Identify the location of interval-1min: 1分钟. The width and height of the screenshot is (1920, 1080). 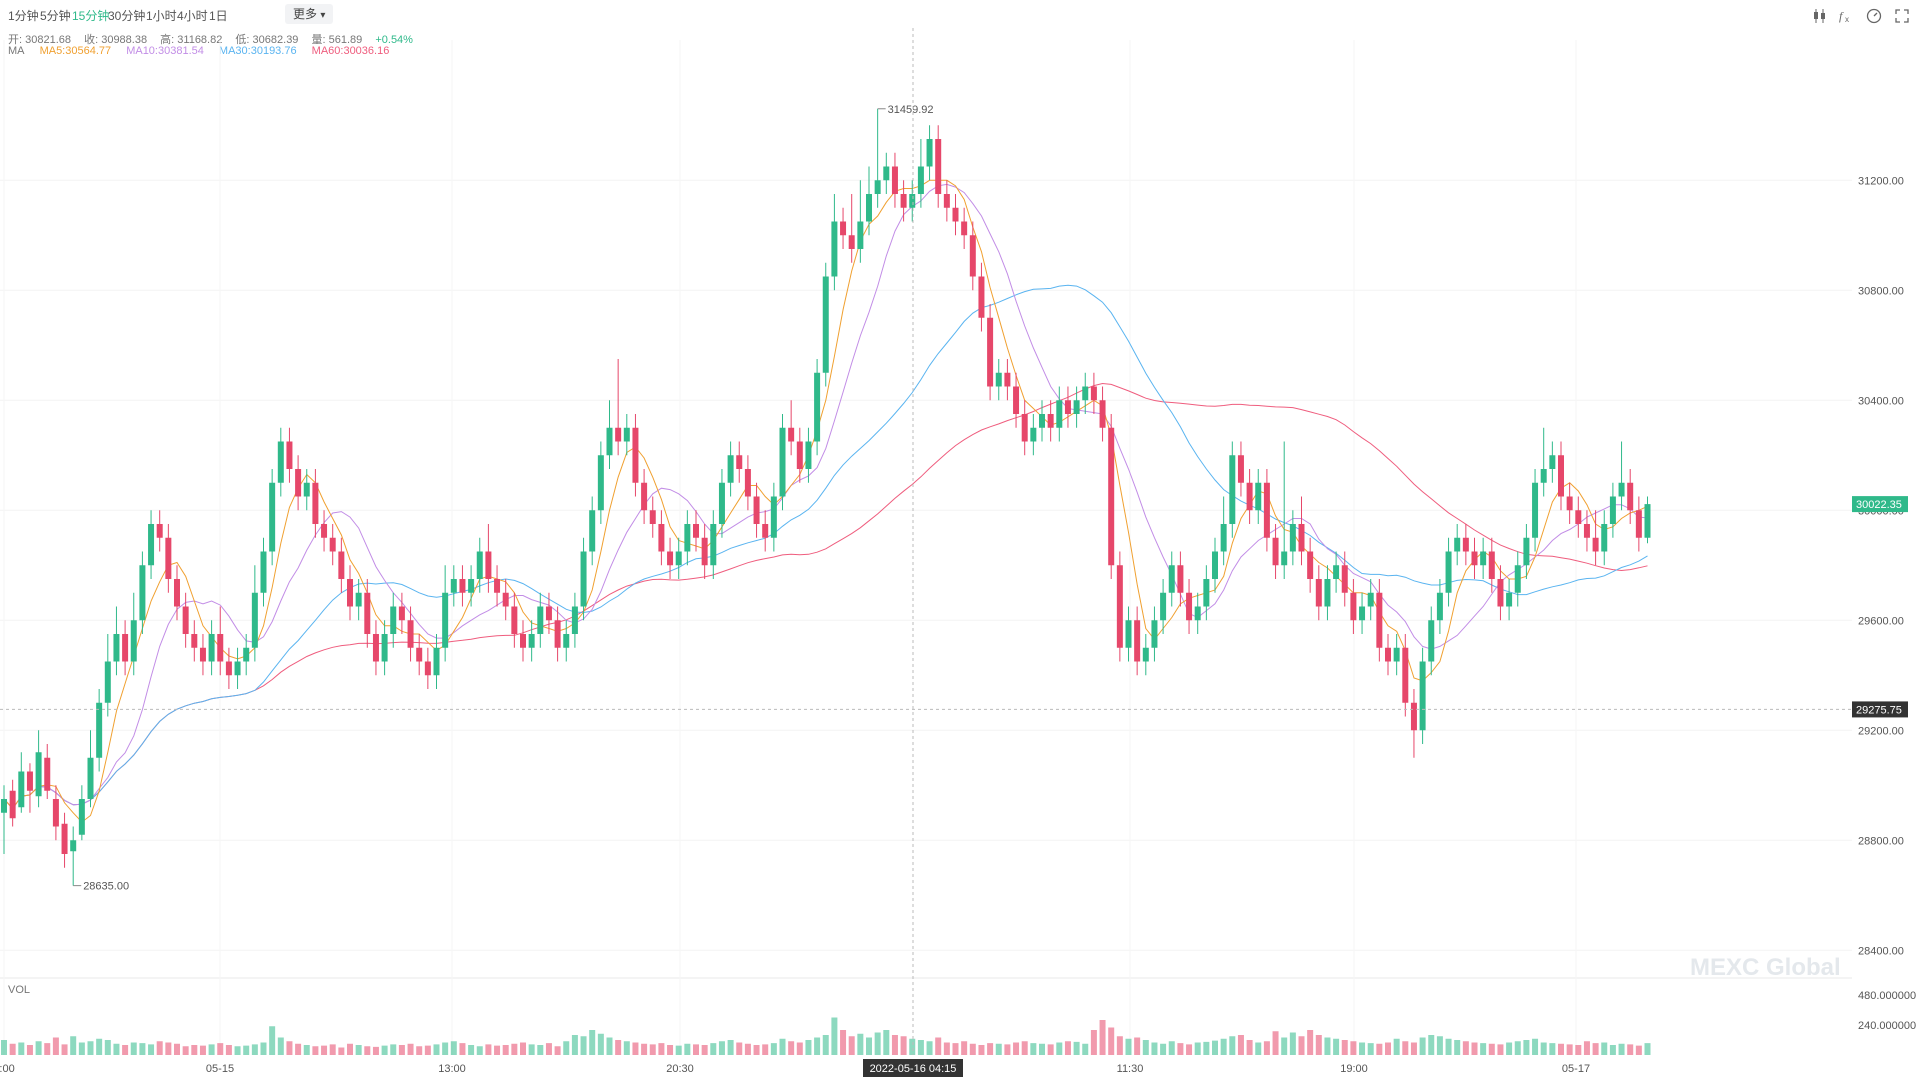
(23, 16).